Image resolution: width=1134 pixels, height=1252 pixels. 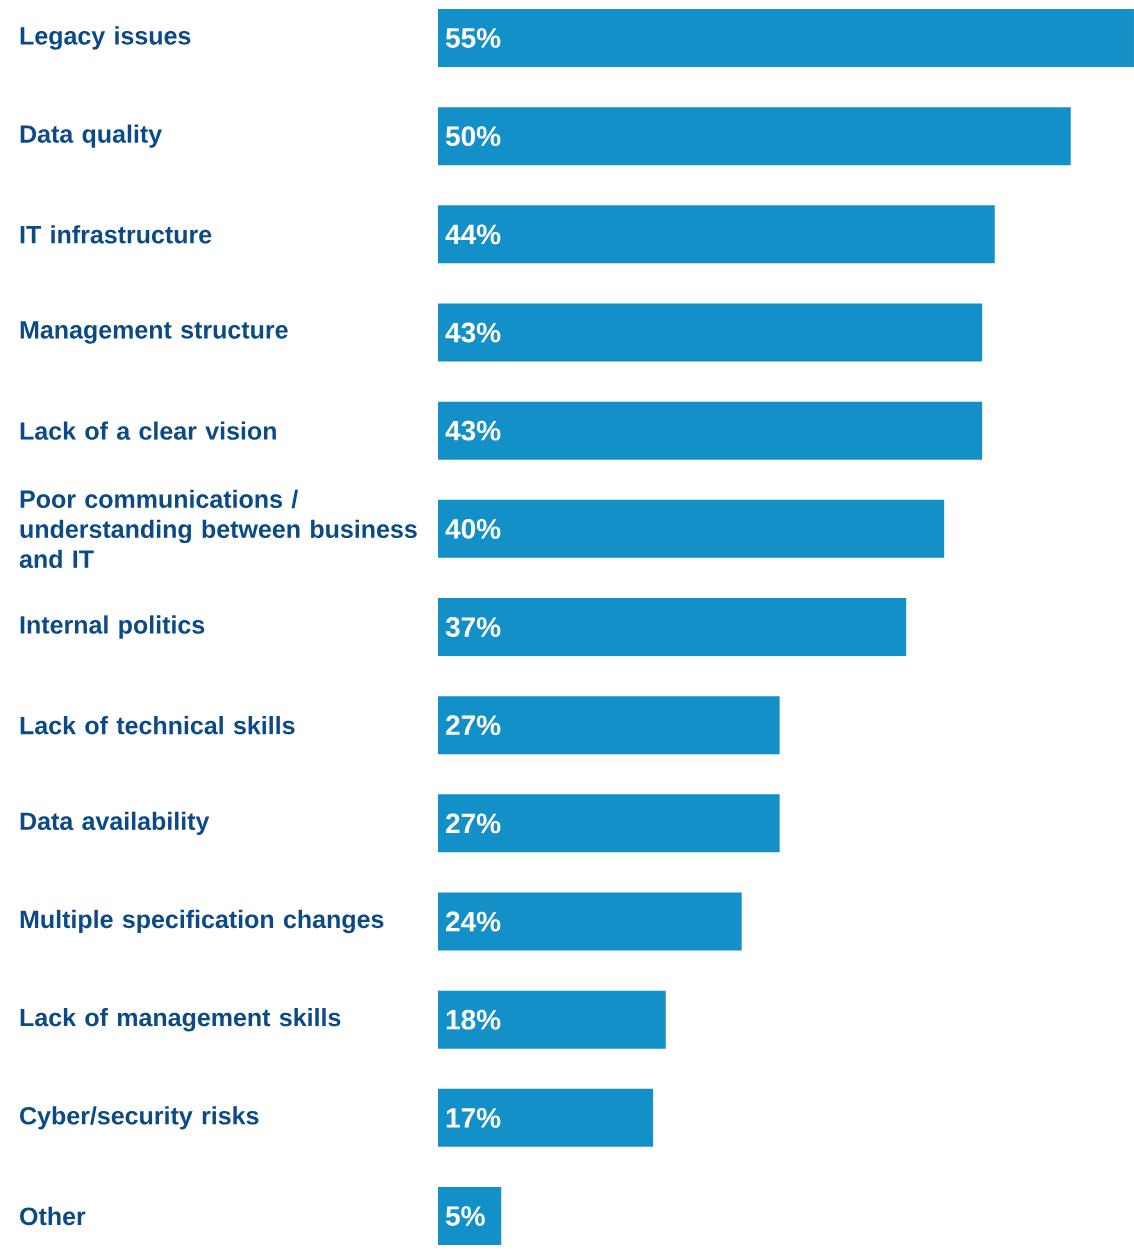 What do you see at coordinates (473, 234) in the screenshot?
I see `data-label: 44%` at bounding box center [473, 234].